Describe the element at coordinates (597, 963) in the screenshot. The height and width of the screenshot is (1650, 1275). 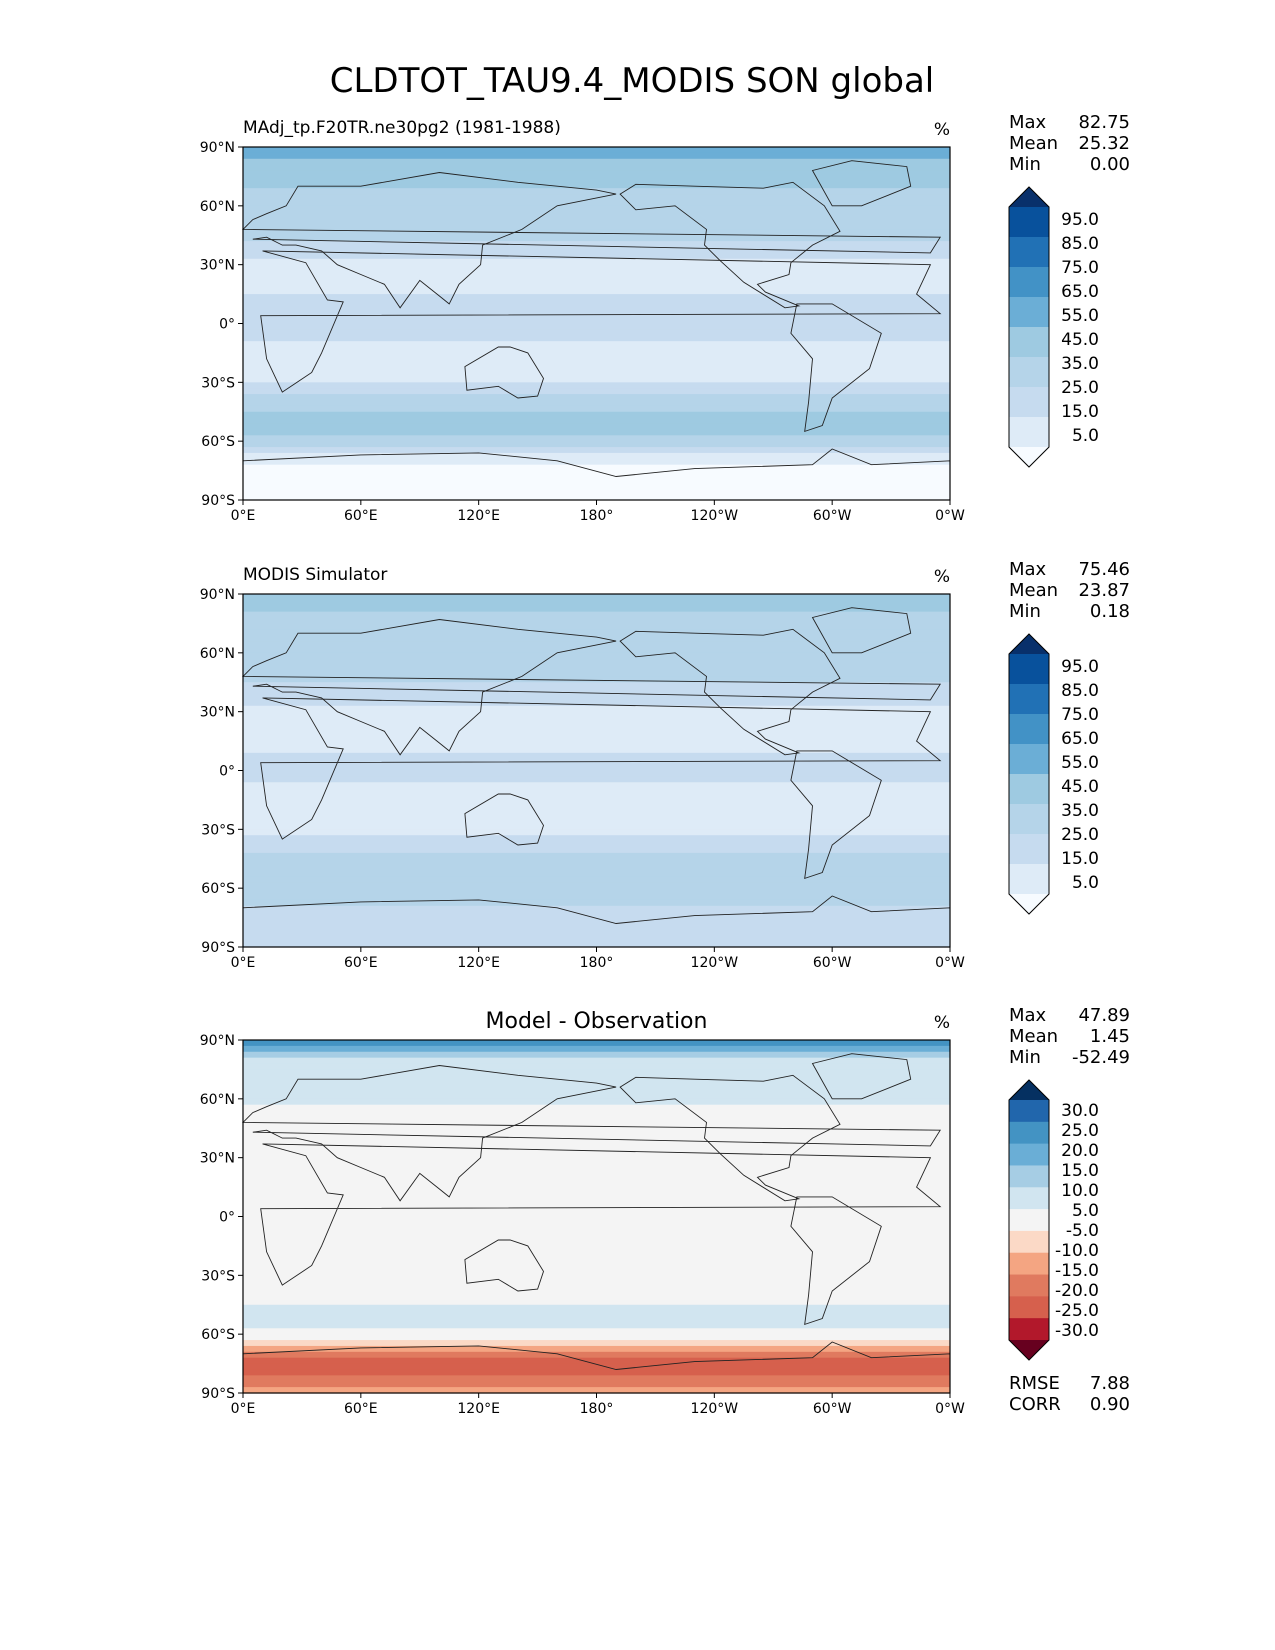
I see `x-tick-label: 180°` at that location.